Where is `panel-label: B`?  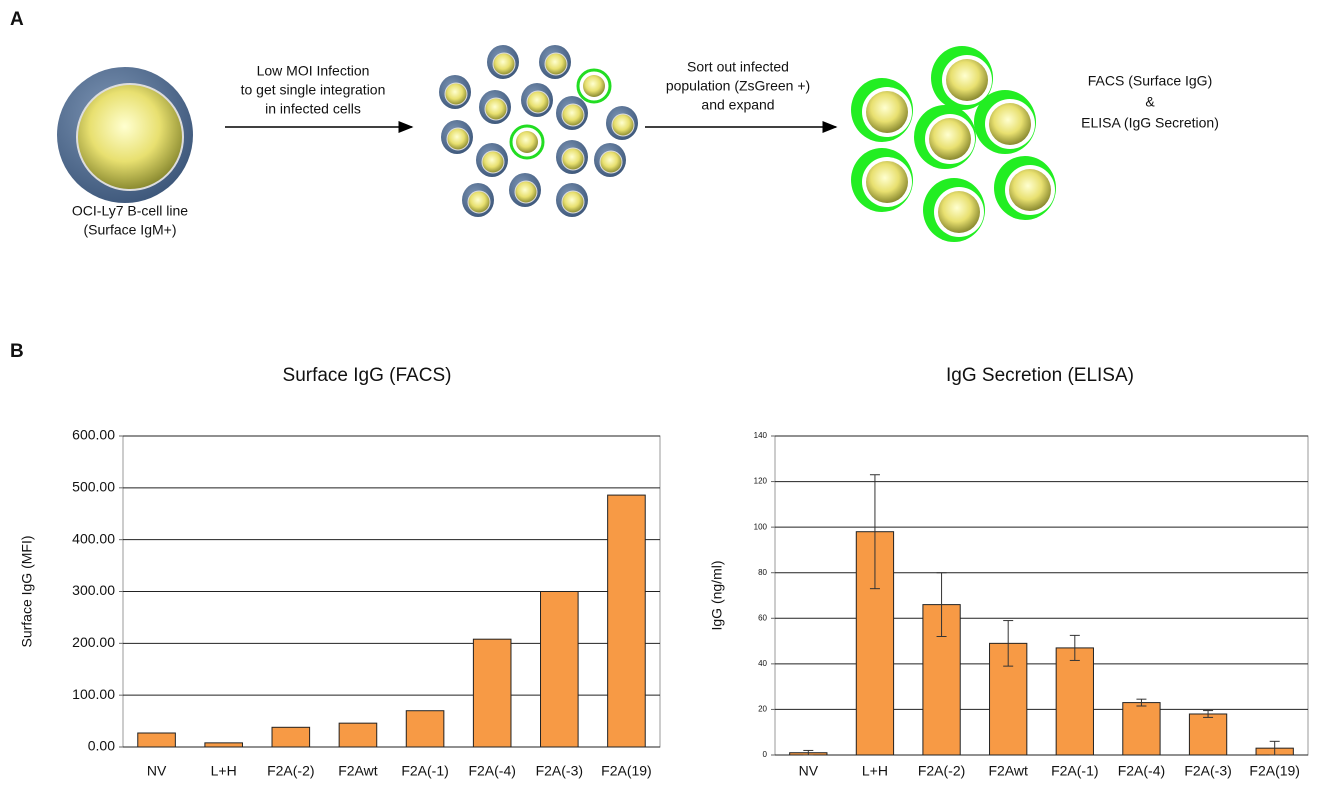 panel-label: B is located at coordinates (17, 351).